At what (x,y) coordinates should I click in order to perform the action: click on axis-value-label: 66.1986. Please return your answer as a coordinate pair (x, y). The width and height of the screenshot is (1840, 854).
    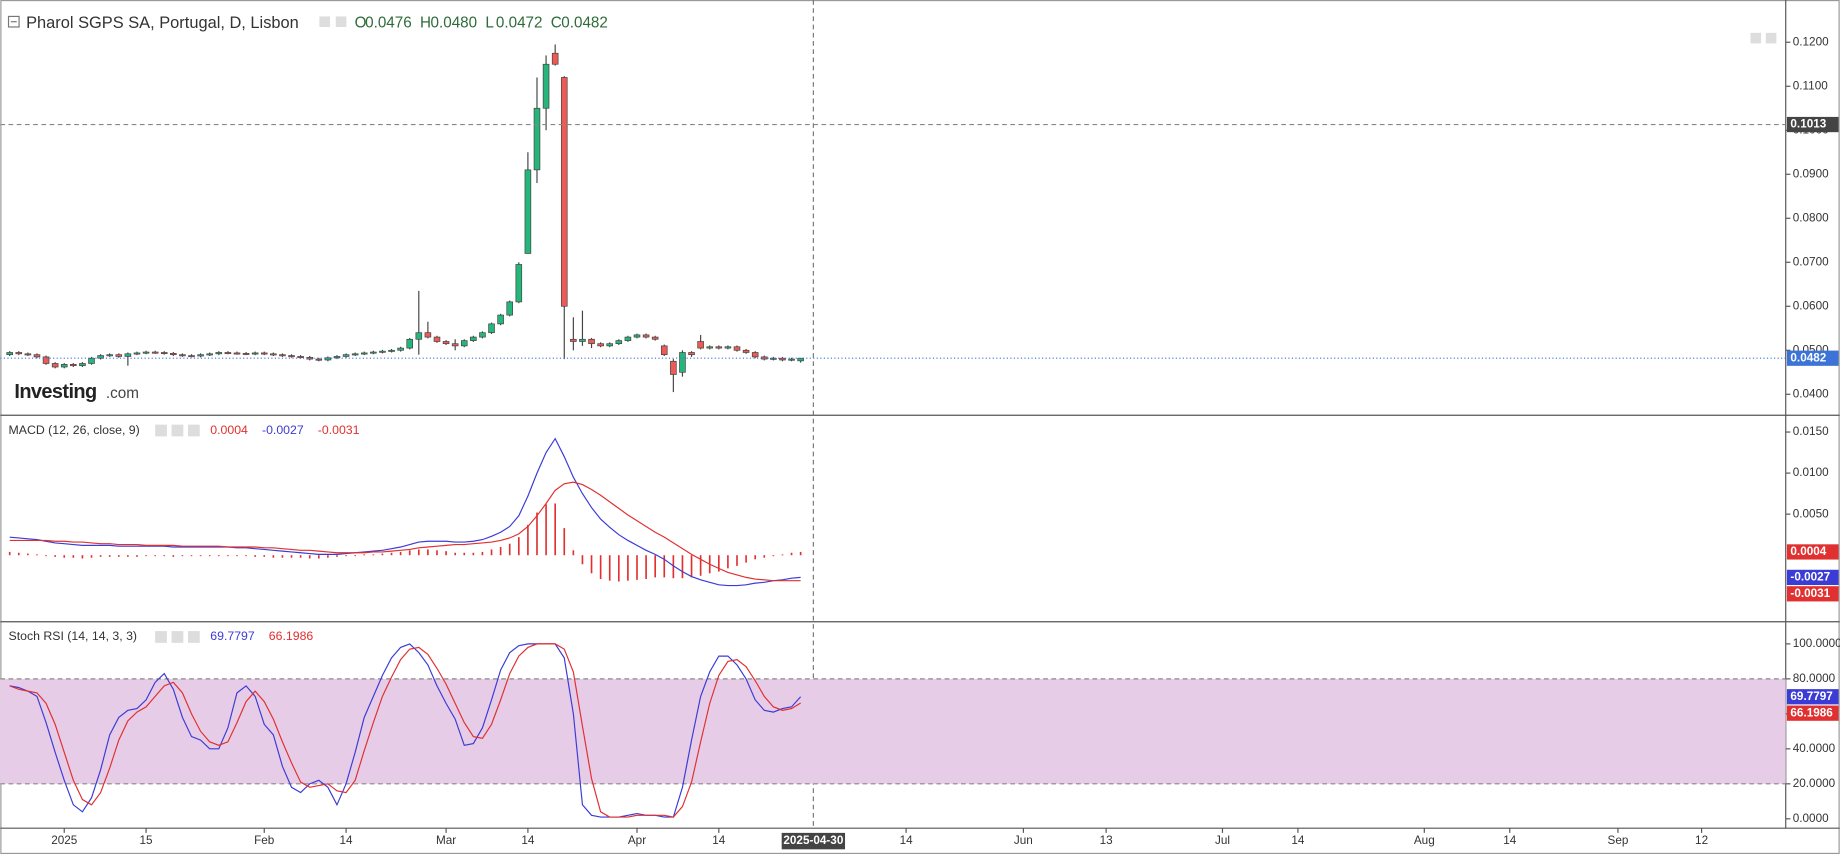
    Looking at the image, I should click on (1811, 712).